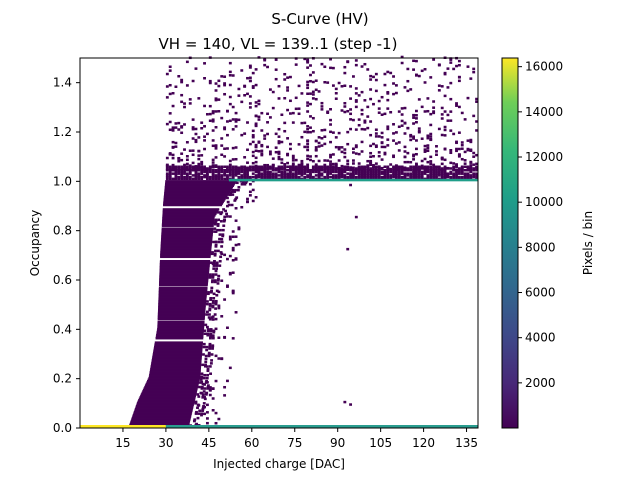 Image resolution: width=640 pixels, height=480 pixels. What do you see at coordinates (540, 338) in the screenshot?
I see `colorbar-tick-label: 4000` at bounding box center [540, 338].